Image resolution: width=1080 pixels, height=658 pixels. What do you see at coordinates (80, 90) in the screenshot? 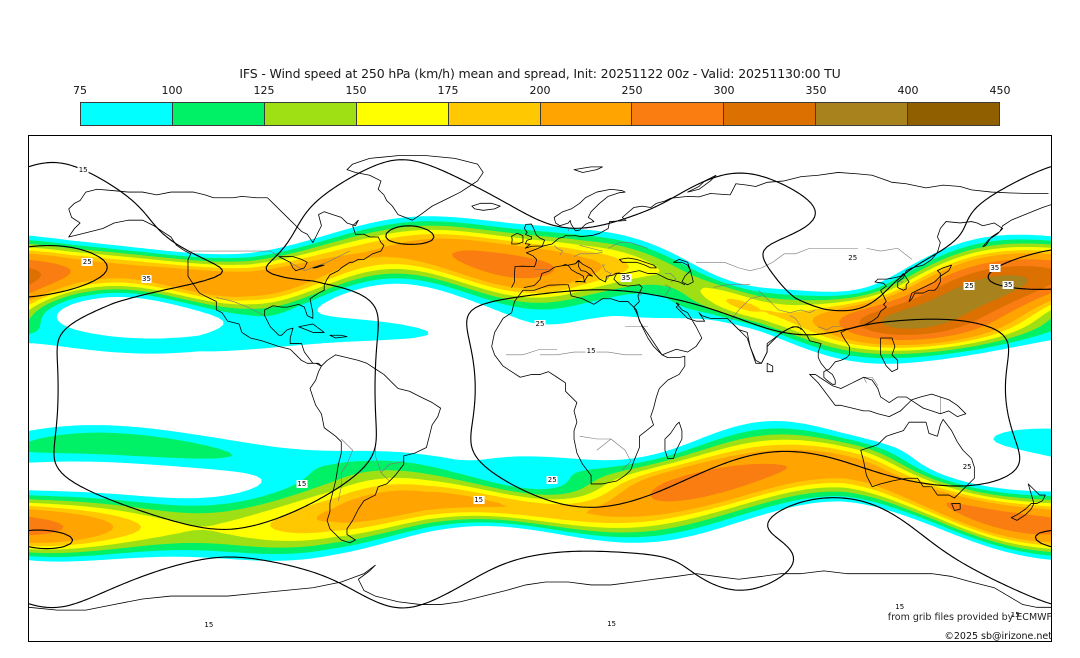
I see `colorbar-tick-75: 75` at bounding box center [80, 90].